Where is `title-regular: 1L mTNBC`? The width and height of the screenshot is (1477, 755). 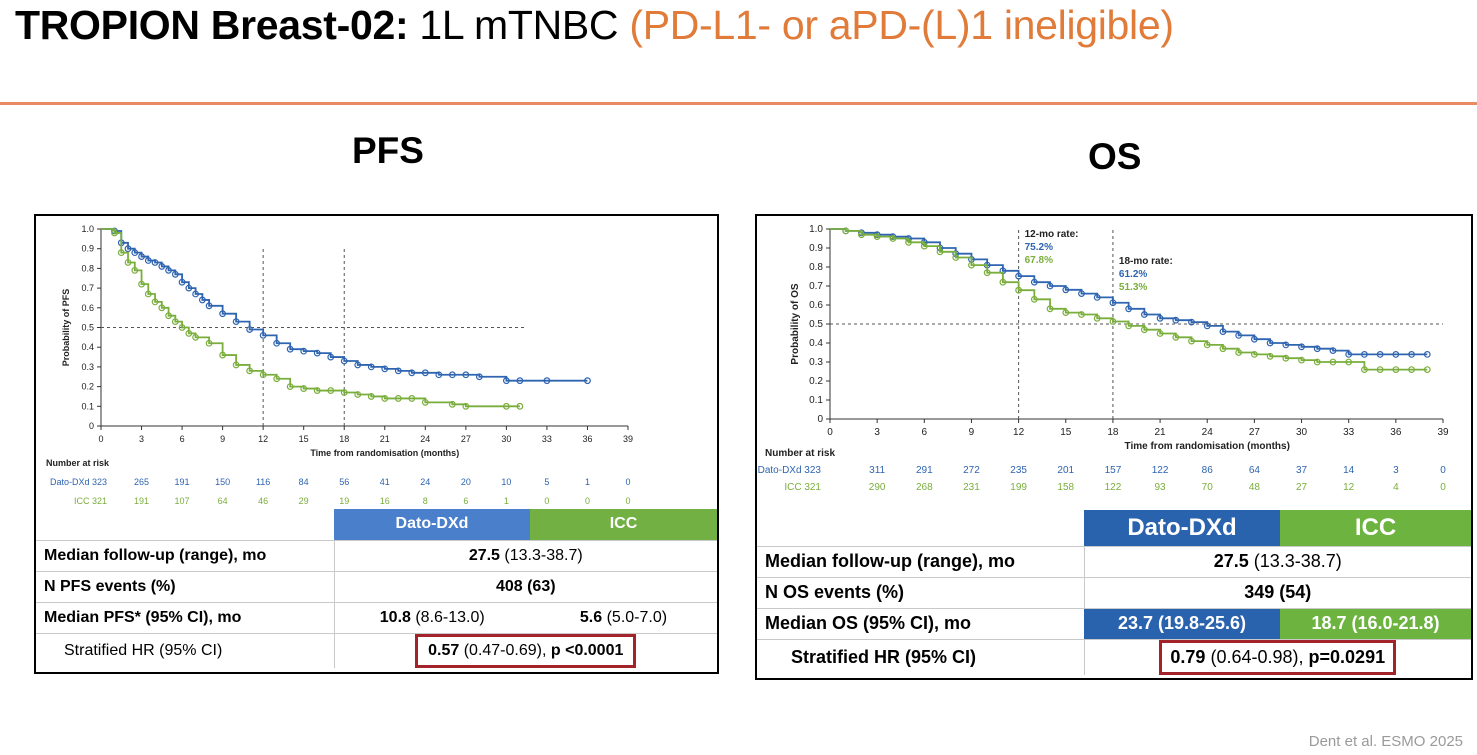 title-regular: 1L mTNBC is located at coordinates (519, 25).